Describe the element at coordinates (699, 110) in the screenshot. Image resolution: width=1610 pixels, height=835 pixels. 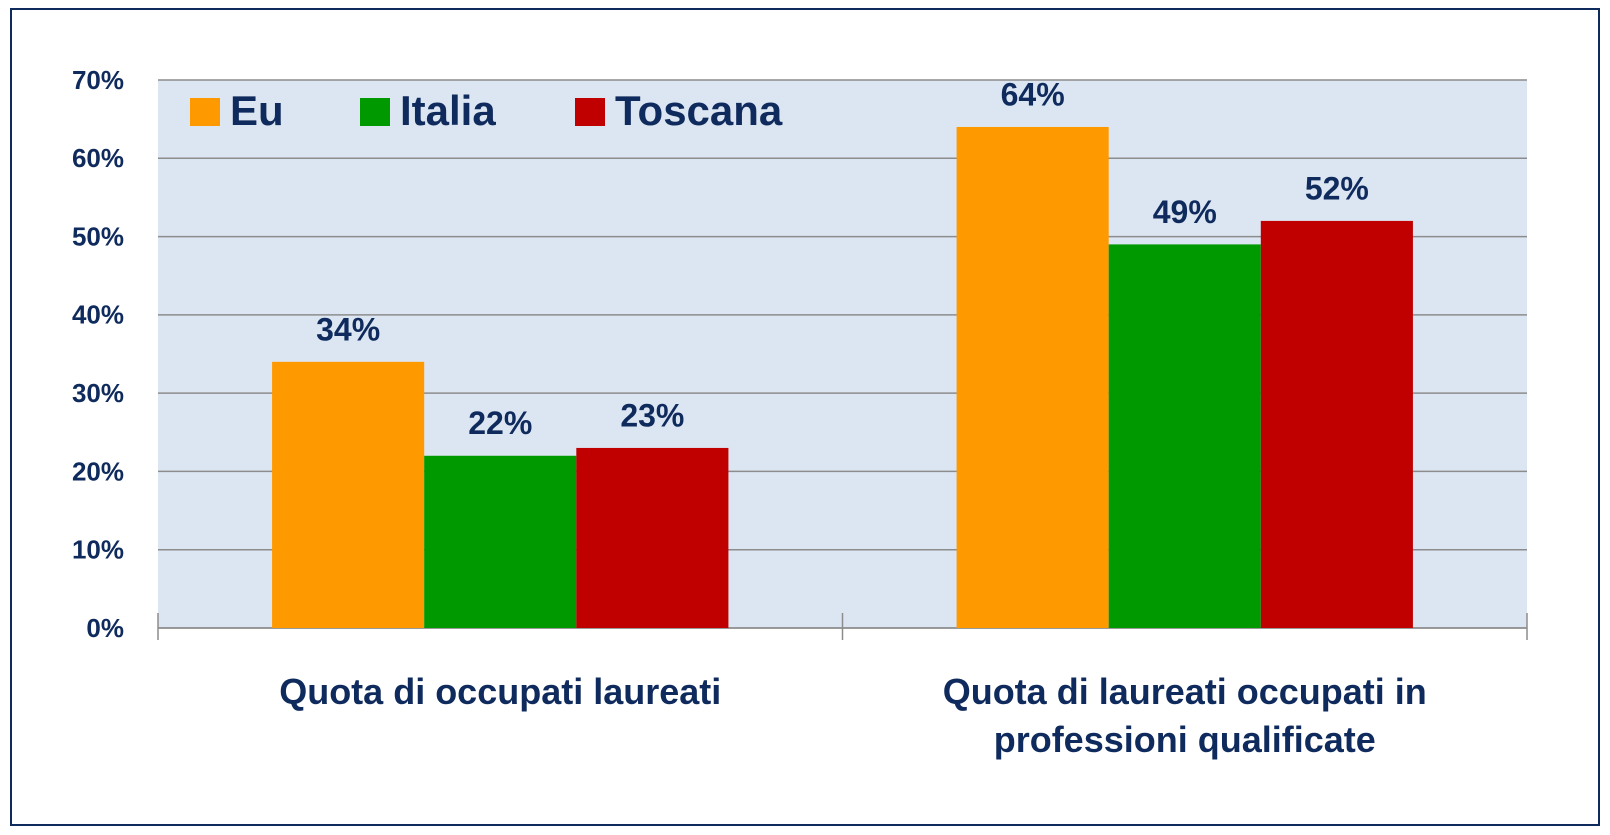
I see `legend-label: Toscana` at that location.